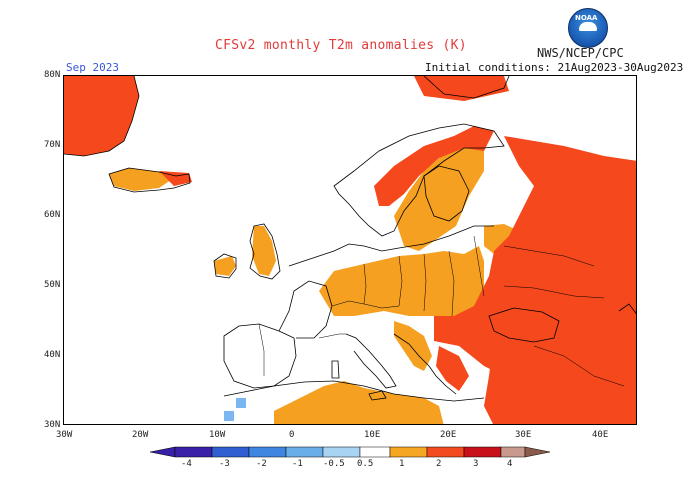 This screenshot has height=478, width=700. What do you see at coordinates (292, 435) in the screenshot?
I see `lon-label-0: 0` at bounding box center [292, 435].